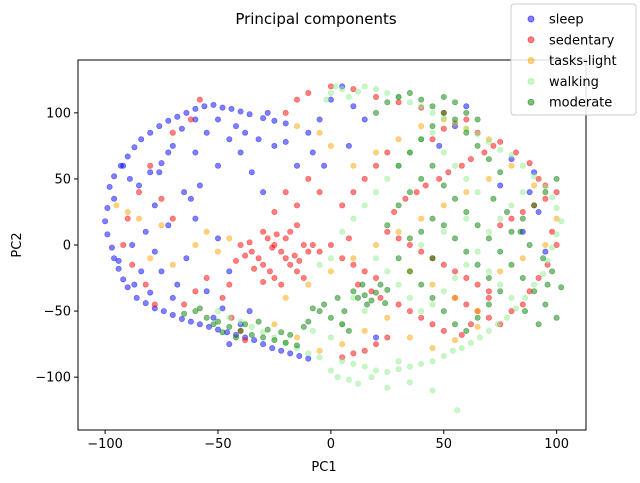 Image resolution: width=640 pixels, height=483 pixels. I want to click on legend-label: tasks-light, so click(583, 61).